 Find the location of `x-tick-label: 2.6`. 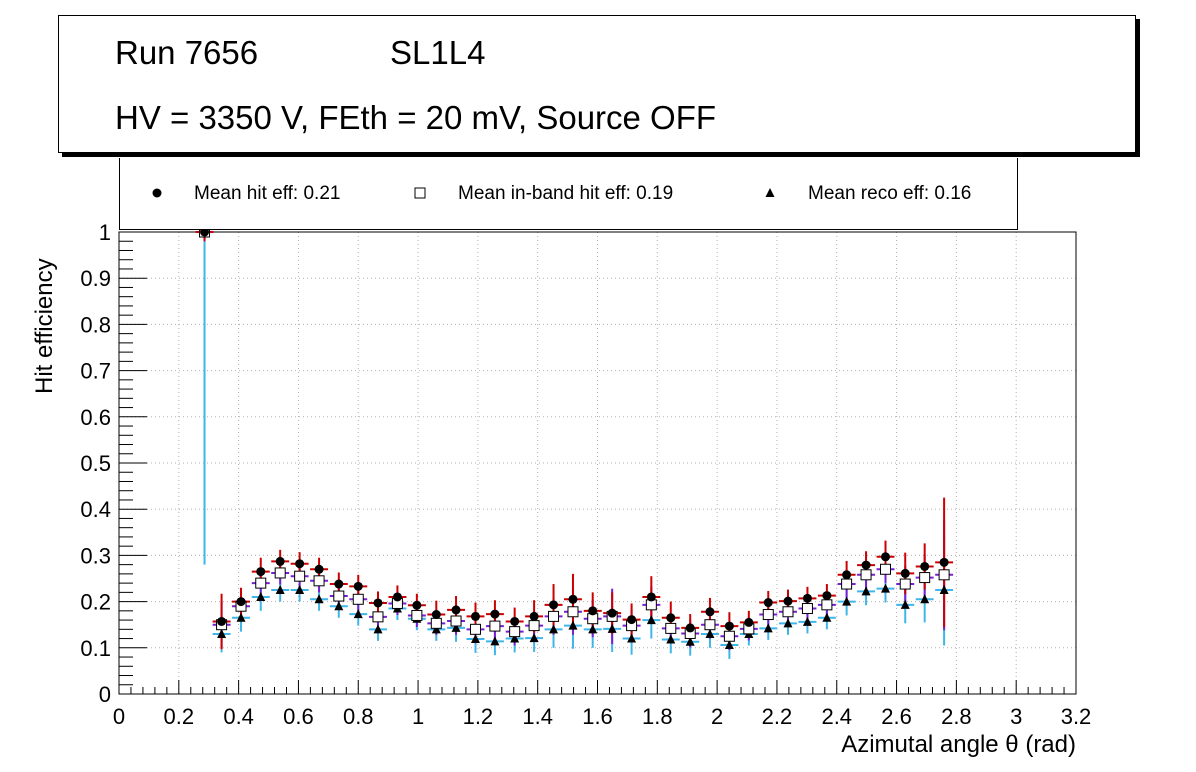

x-tick-label: 2.6 is located at coordinates (896, 716).